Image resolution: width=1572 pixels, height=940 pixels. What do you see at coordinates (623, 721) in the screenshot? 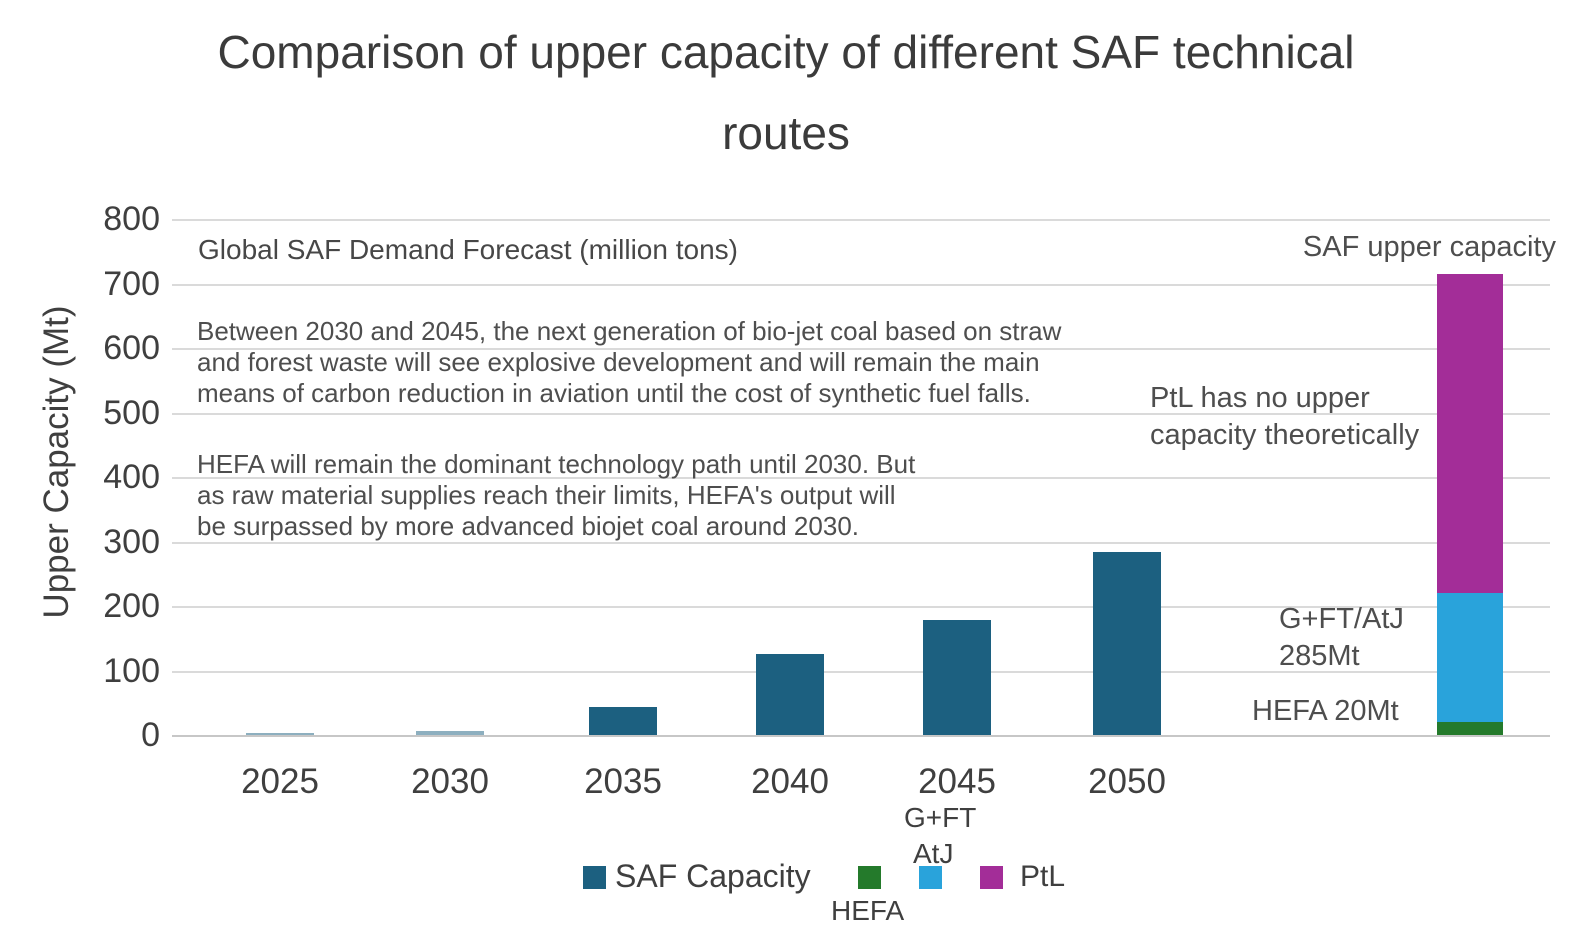
I see `saf-capacity-bar-2035` at bounding box center [623, 721].